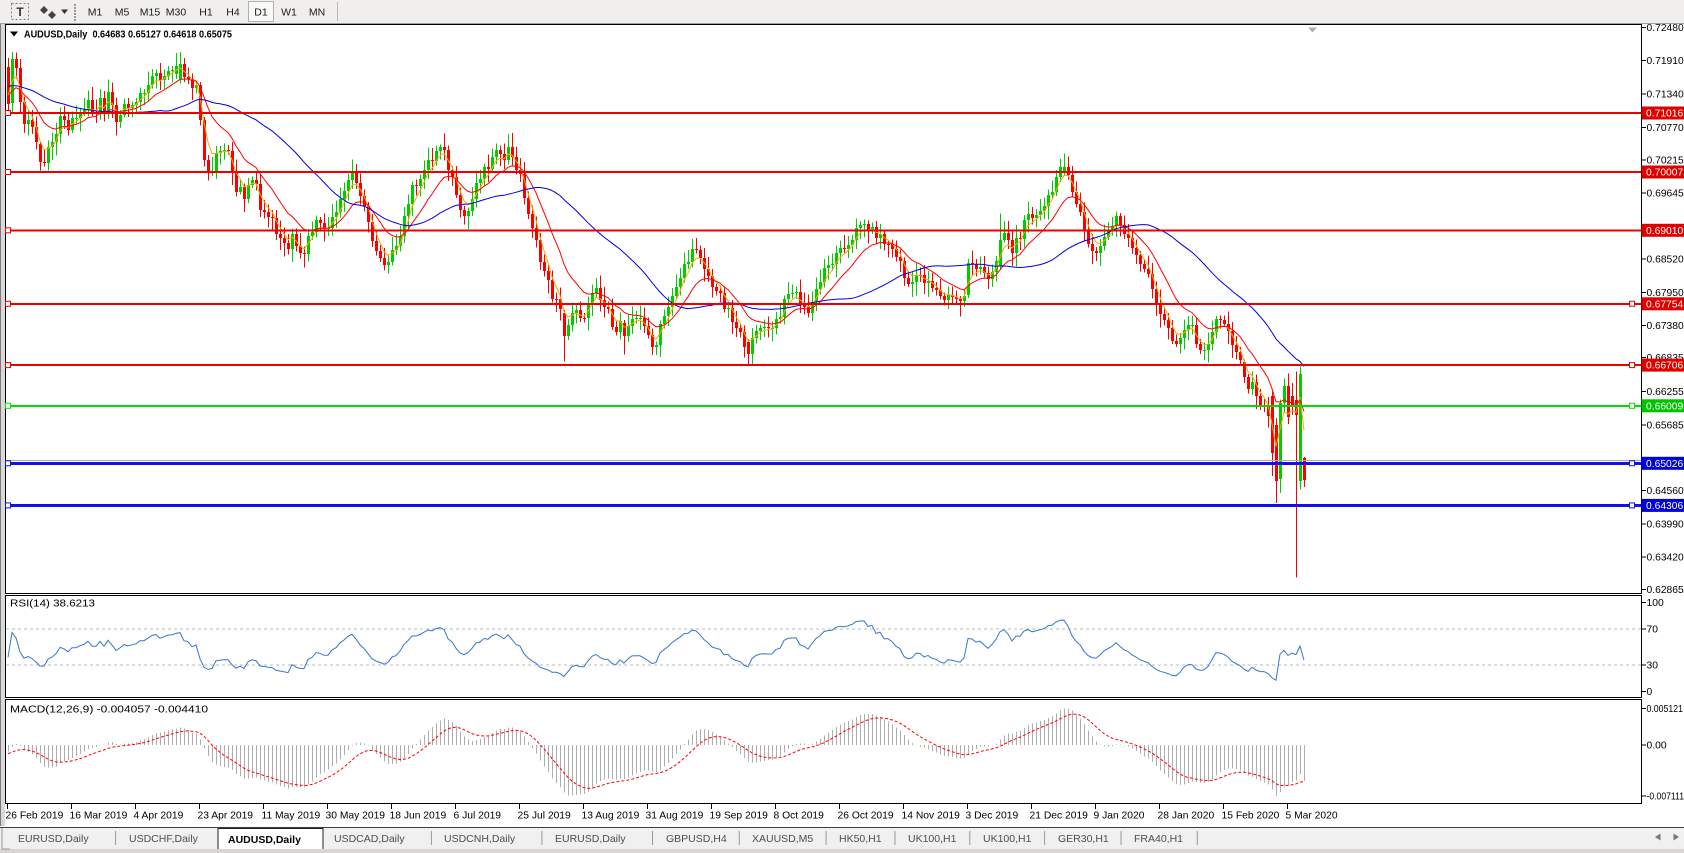  Describe the element at coordinates (675, 816) in the screenshot. I see `svg-text: 31 Aug 2019` at that location.